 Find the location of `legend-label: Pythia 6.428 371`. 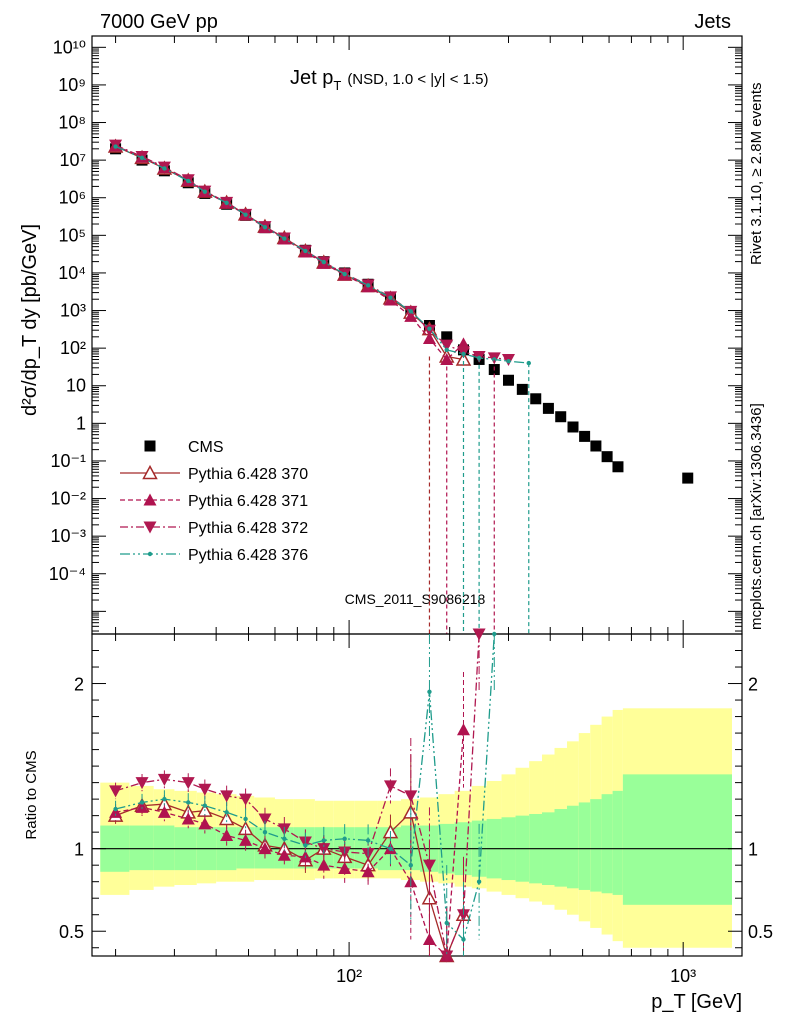

legend-label: Pythia 6.428 371 is located at coordinates (248, 501).